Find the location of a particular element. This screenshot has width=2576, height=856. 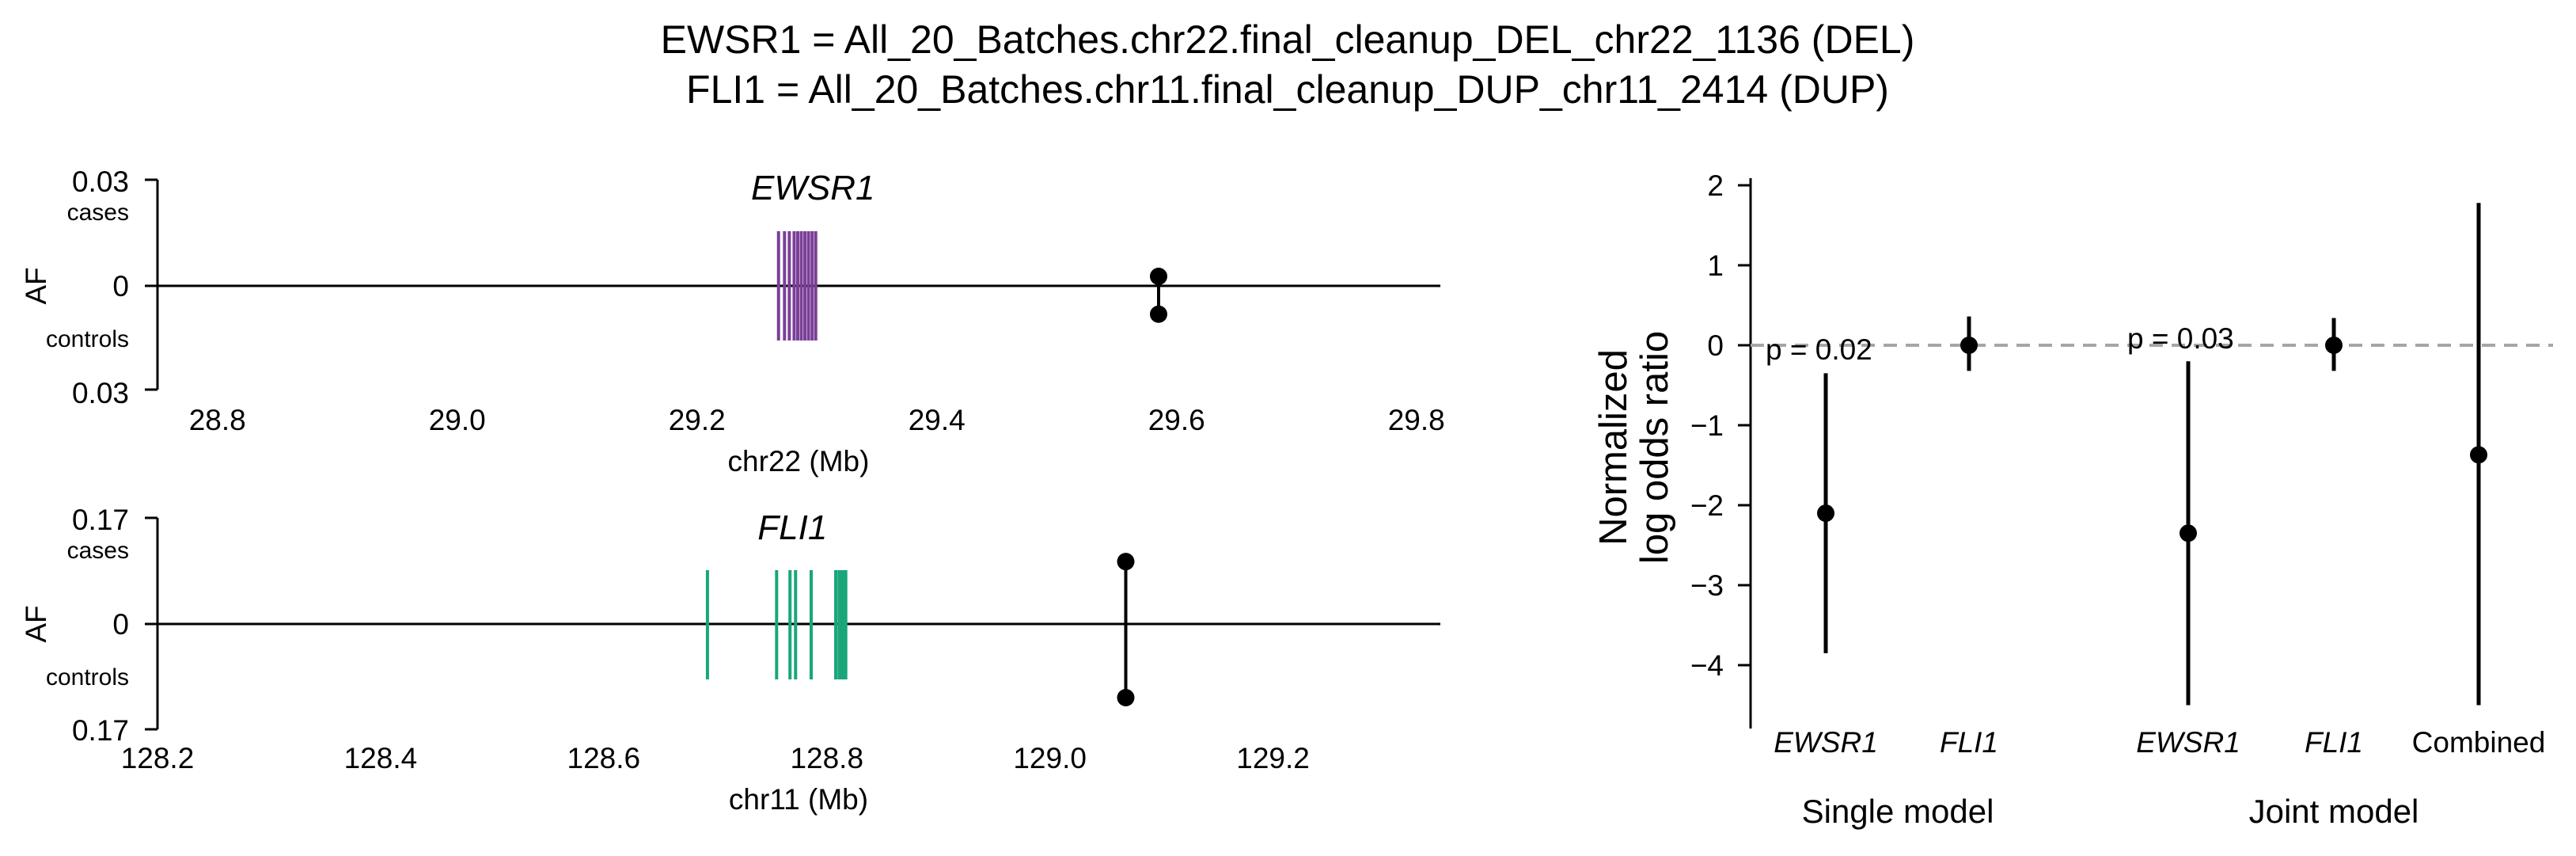

x-axis-label: chr22 (Mb) is located at coordinates (799, 461).